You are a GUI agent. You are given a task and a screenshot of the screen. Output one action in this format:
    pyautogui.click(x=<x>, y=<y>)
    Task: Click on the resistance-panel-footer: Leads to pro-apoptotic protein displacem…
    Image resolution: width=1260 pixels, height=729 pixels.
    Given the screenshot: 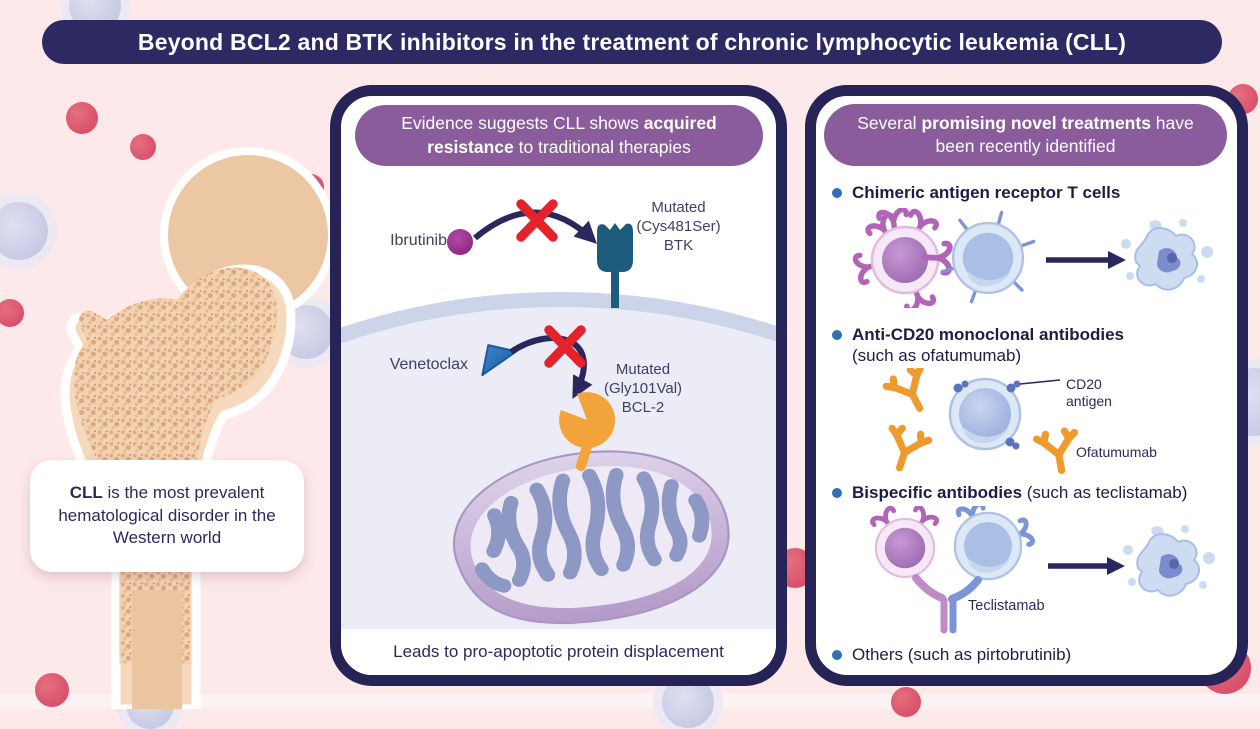 What is the action you would take?
    pyautogui.click(x=558, y=652)
    